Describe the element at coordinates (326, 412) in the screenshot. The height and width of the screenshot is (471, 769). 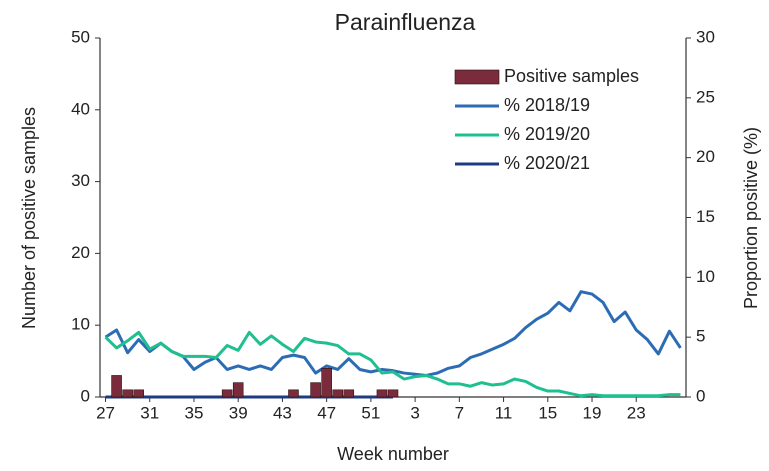
I see `x-tick-label: 47` at that location.